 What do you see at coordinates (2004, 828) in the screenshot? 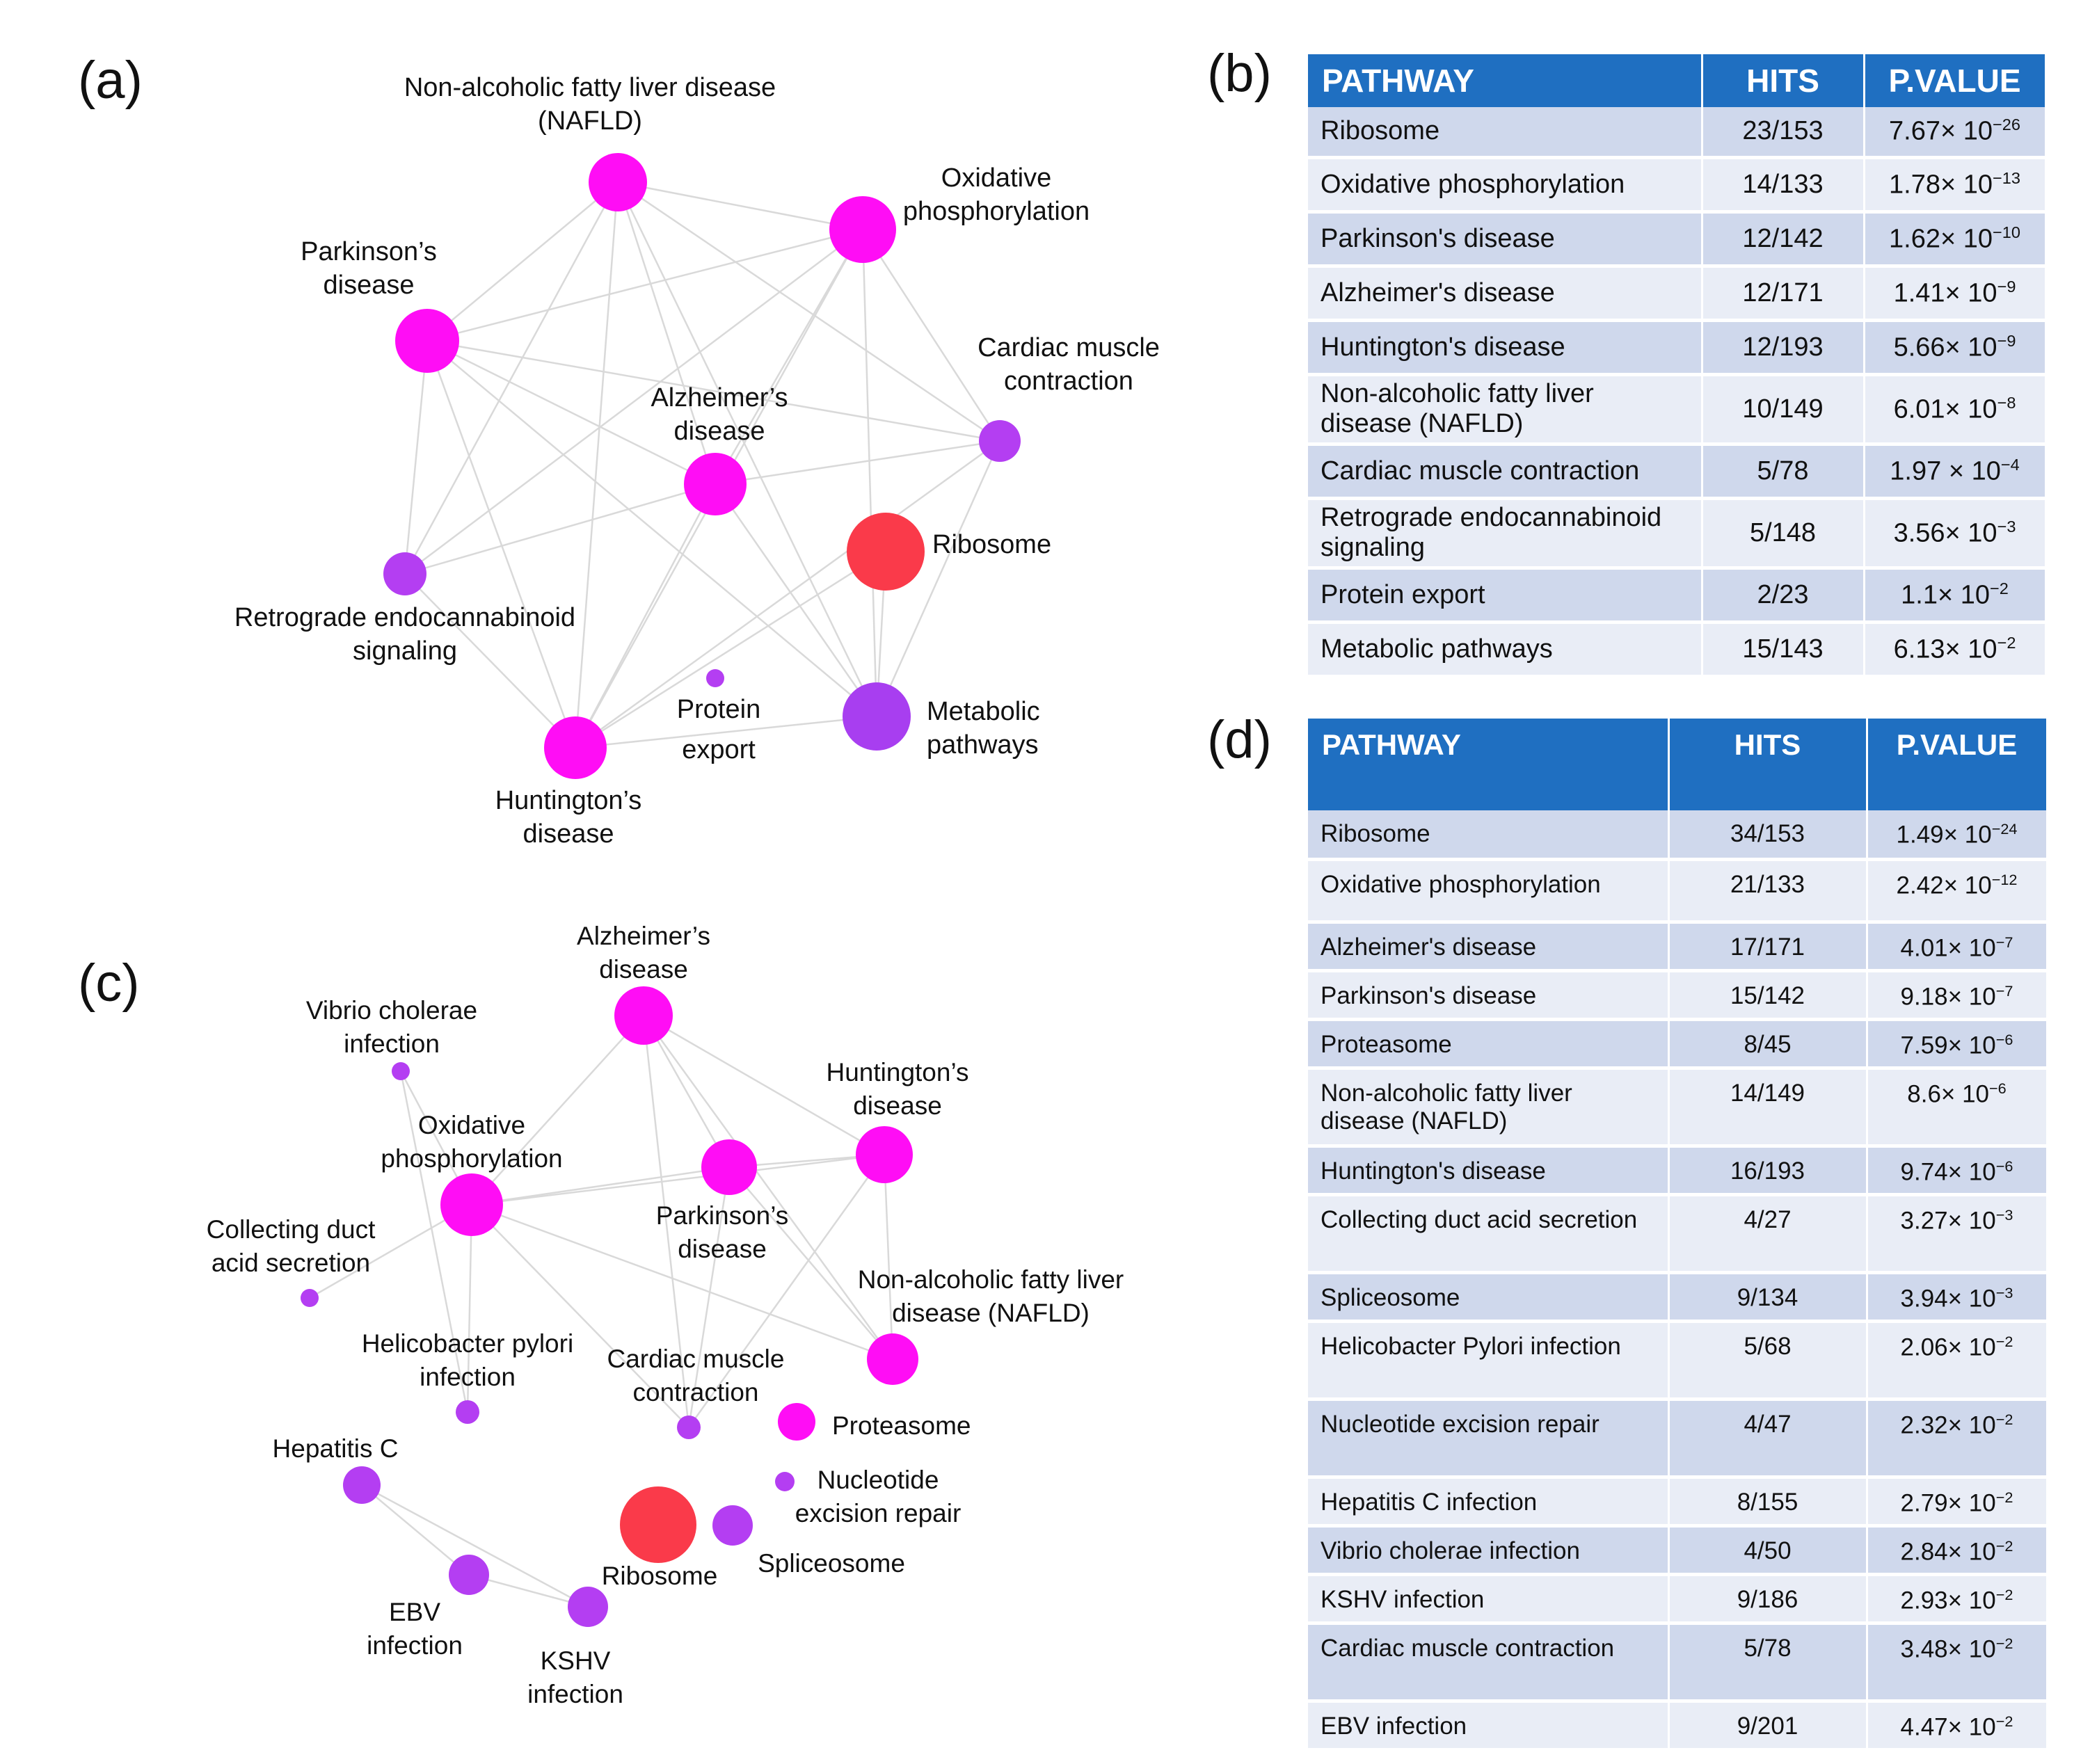
I see `pvalue-exponent: −24` at bounding box center [2004, 828].